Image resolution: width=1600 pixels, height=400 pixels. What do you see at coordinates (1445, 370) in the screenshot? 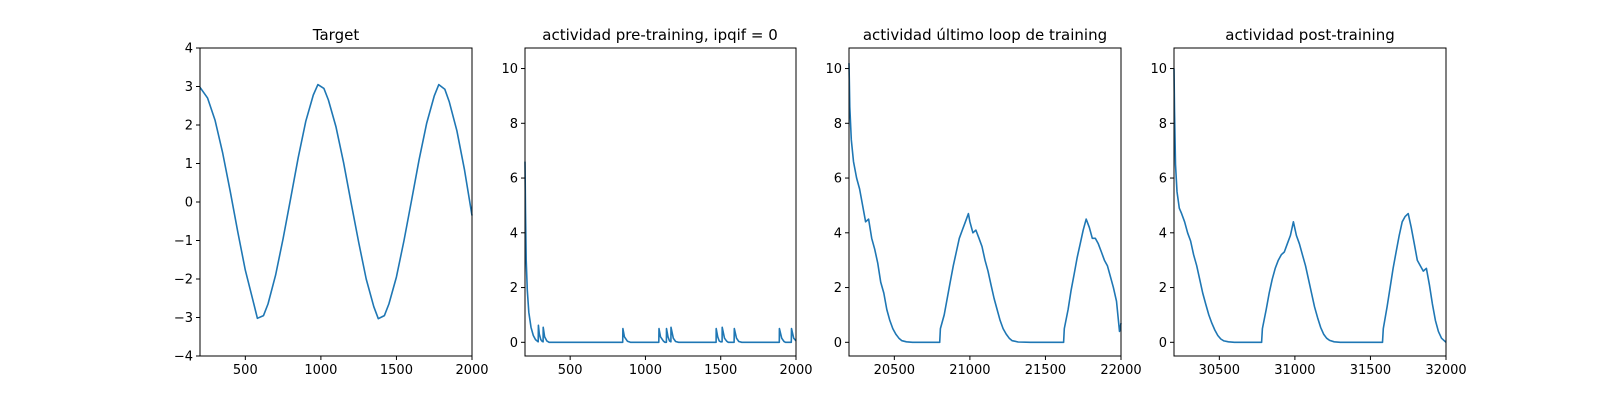
I see `x-tick-label: 32000` at bounding box center [1445, 370].